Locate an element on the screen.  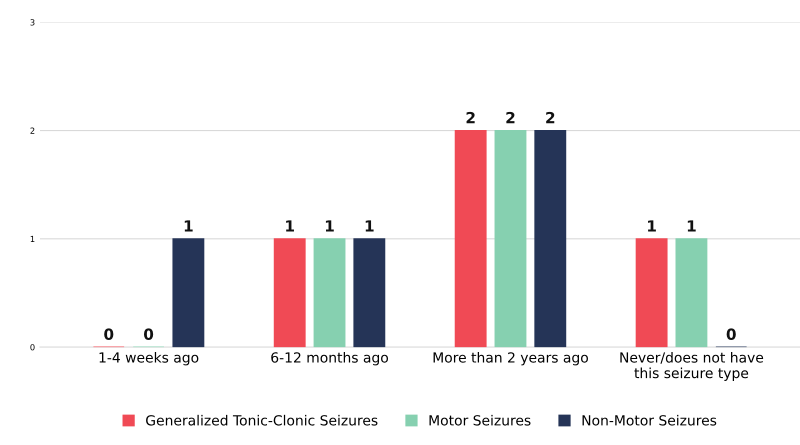
legend-label: Generalized Tonic-Clonic Seizures is located at coordinates (262, 420).